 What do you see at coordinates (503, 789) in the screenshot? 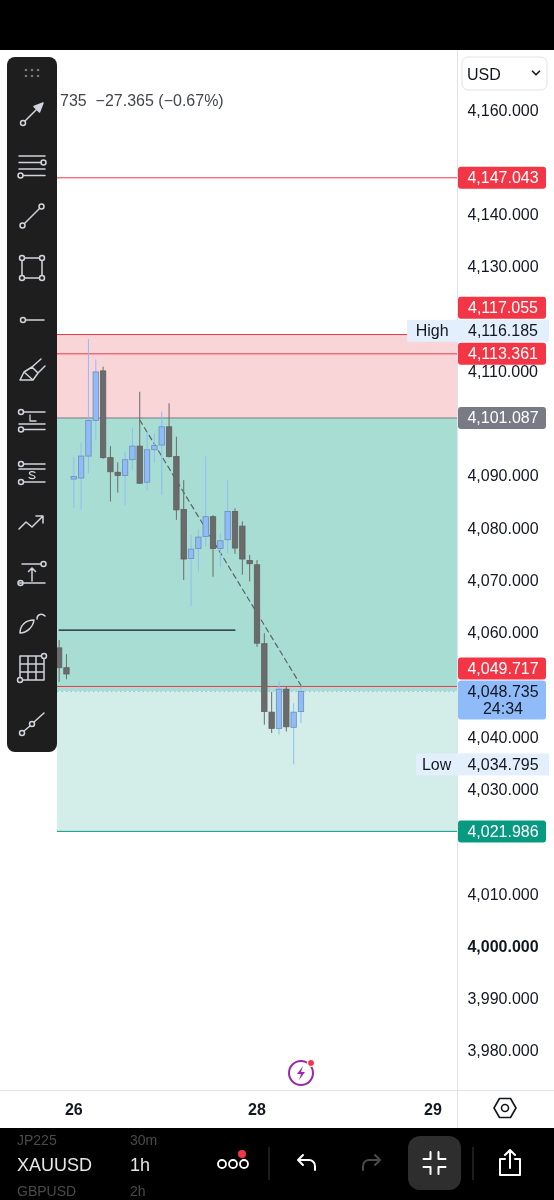
I see `y-tick-label: 4,030.000` at bounding box center [503, 789].